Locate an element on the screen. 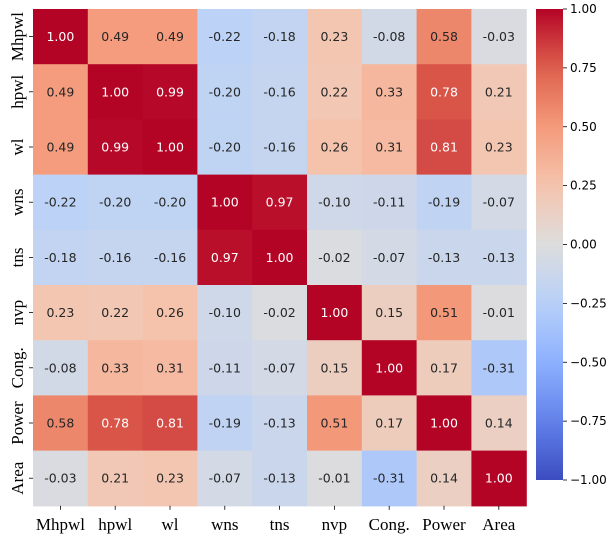 Image resolution: width=609 pixels, height=539 pixels. heatmap-cell-value: 0.23 is located at coordinates (499, 147).